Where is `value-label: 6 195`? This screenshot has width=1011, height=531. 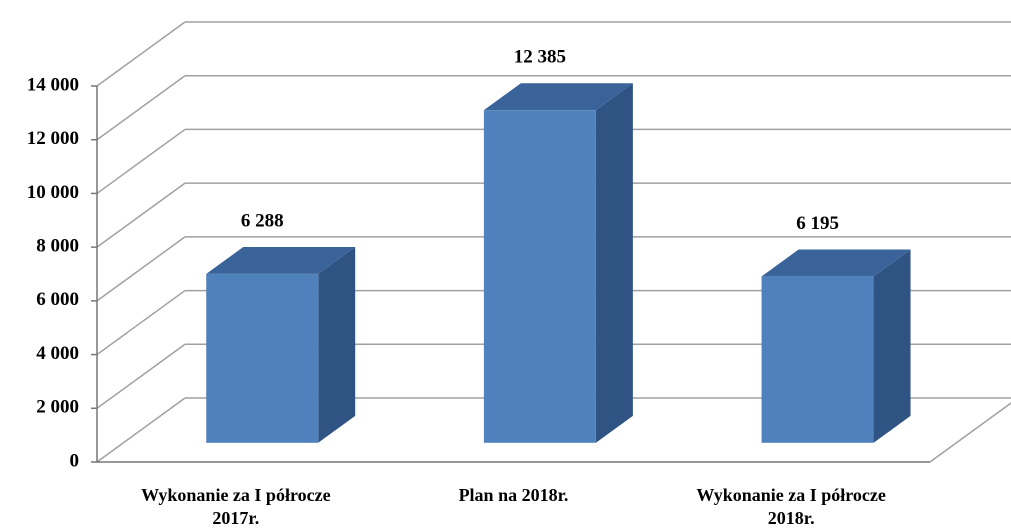
value-label: 6 195 is located at coordinates (817, 223).